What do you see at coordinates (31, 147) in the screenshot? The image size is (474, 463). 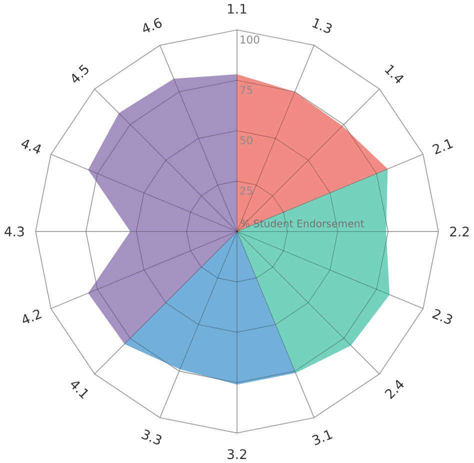 I see `spoke-label: 4.4` at bounding box center [31, 147].